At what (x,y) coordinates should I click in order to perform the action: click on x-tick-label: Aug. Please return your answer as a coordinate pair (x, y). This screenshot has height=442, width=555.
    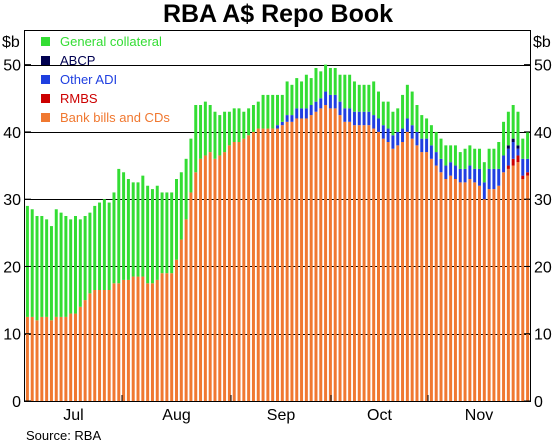
    Looking at the image, I should click on (176, 415).